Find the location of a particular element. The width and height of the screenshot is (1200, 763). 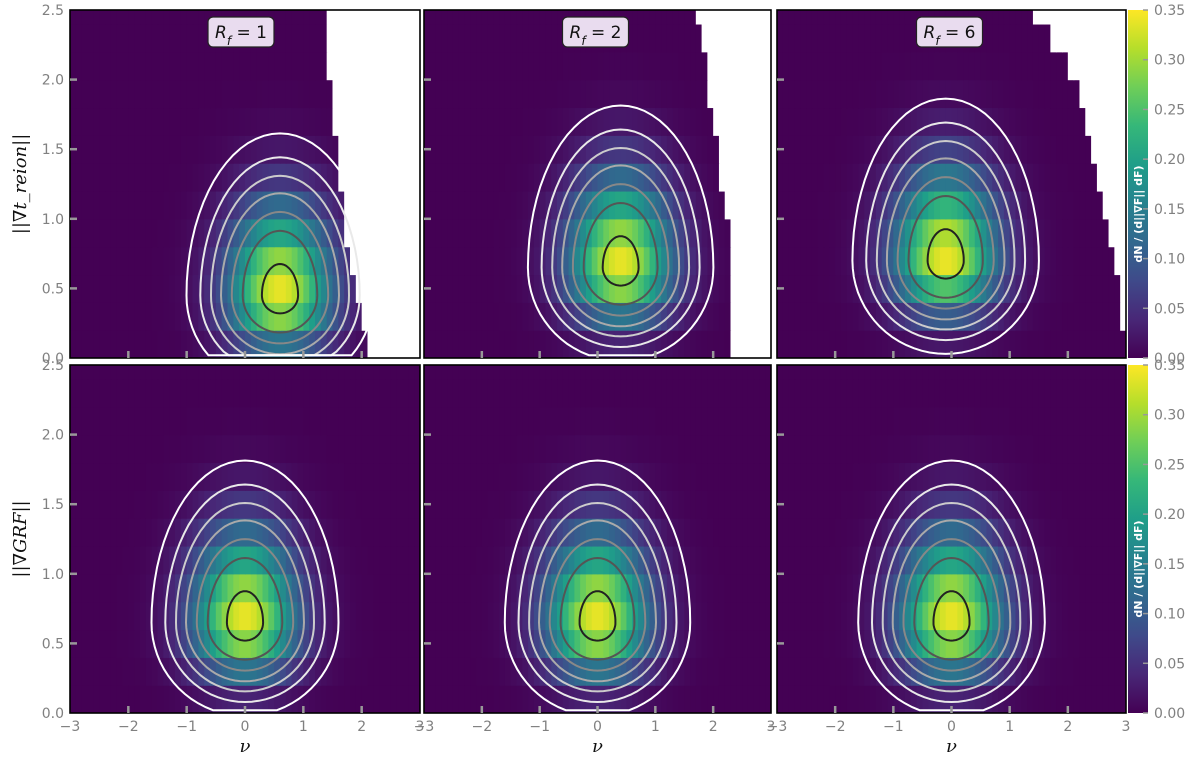

colorbar-tick-label: 0.35 is located at coordinates (1169, 11).